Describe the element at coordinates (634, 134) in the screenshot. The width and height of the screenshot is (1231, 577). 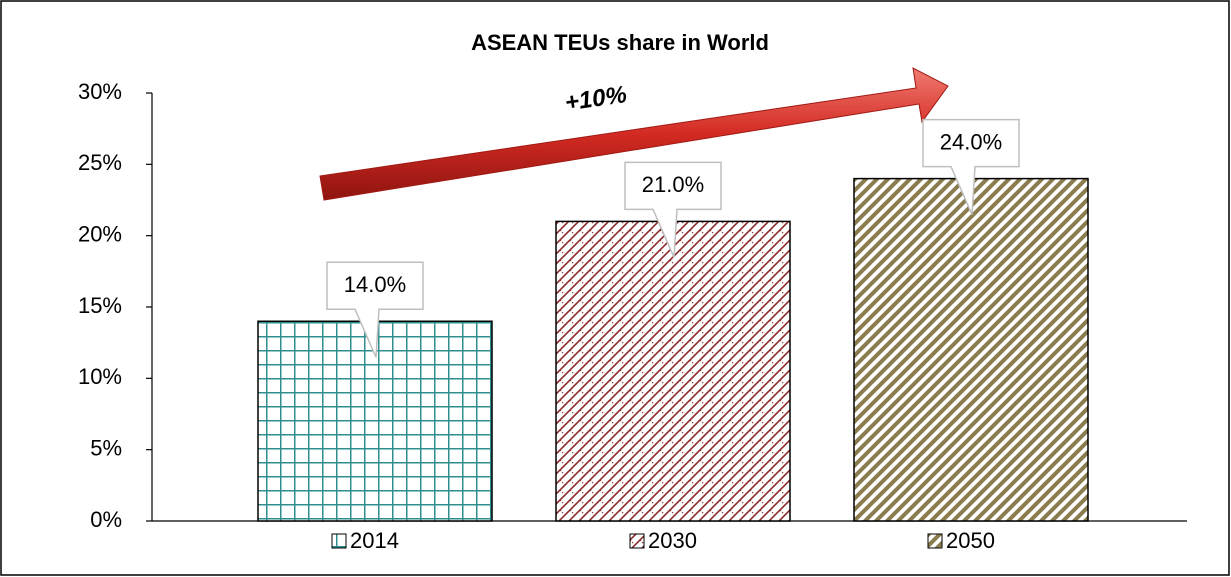
I see `trend-arrow` at that location.